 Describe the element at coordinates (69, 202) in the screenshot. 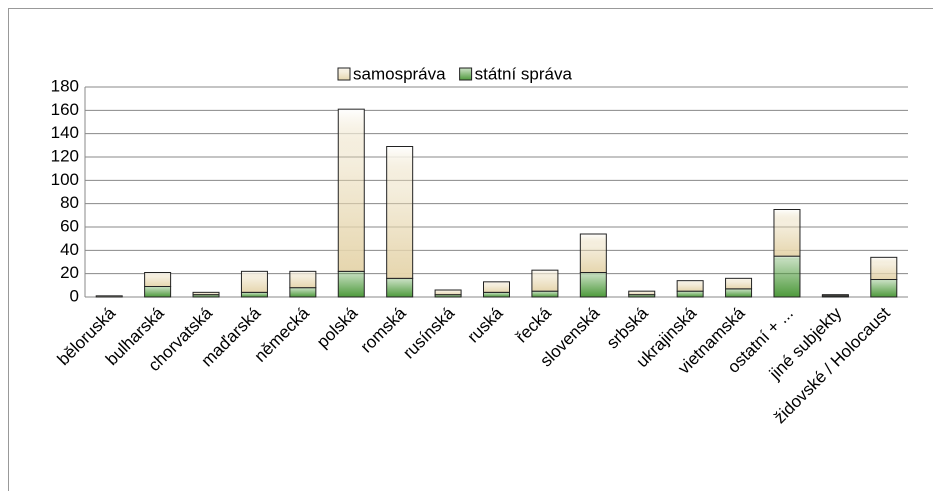

I see `y-tick-label: 80` at that location.